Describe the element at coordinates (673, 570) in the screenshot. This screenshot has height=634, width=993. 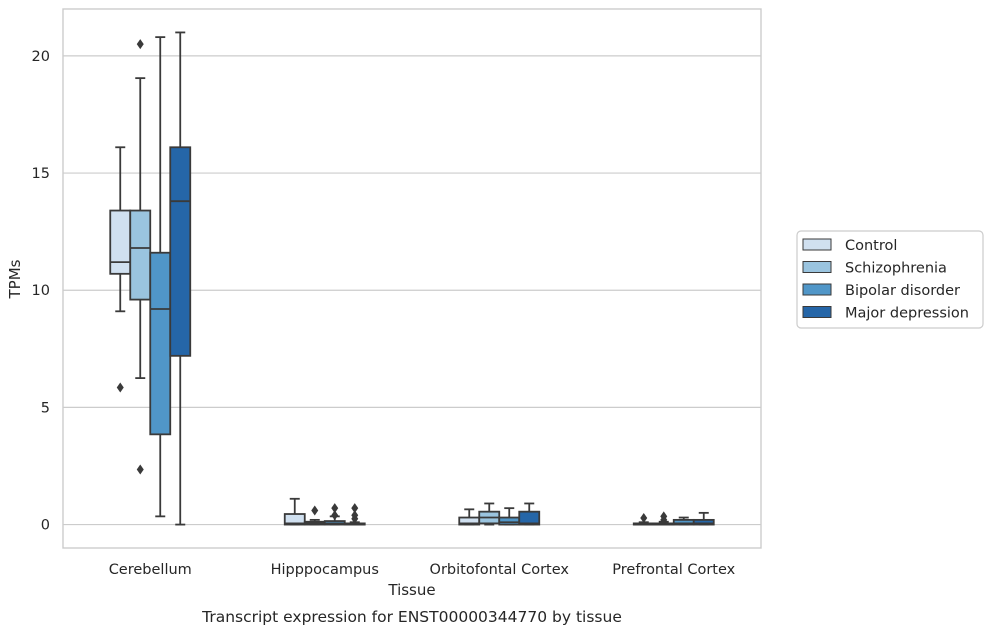
I see `x-tick-label: Prefrontal Cortex` at that location.